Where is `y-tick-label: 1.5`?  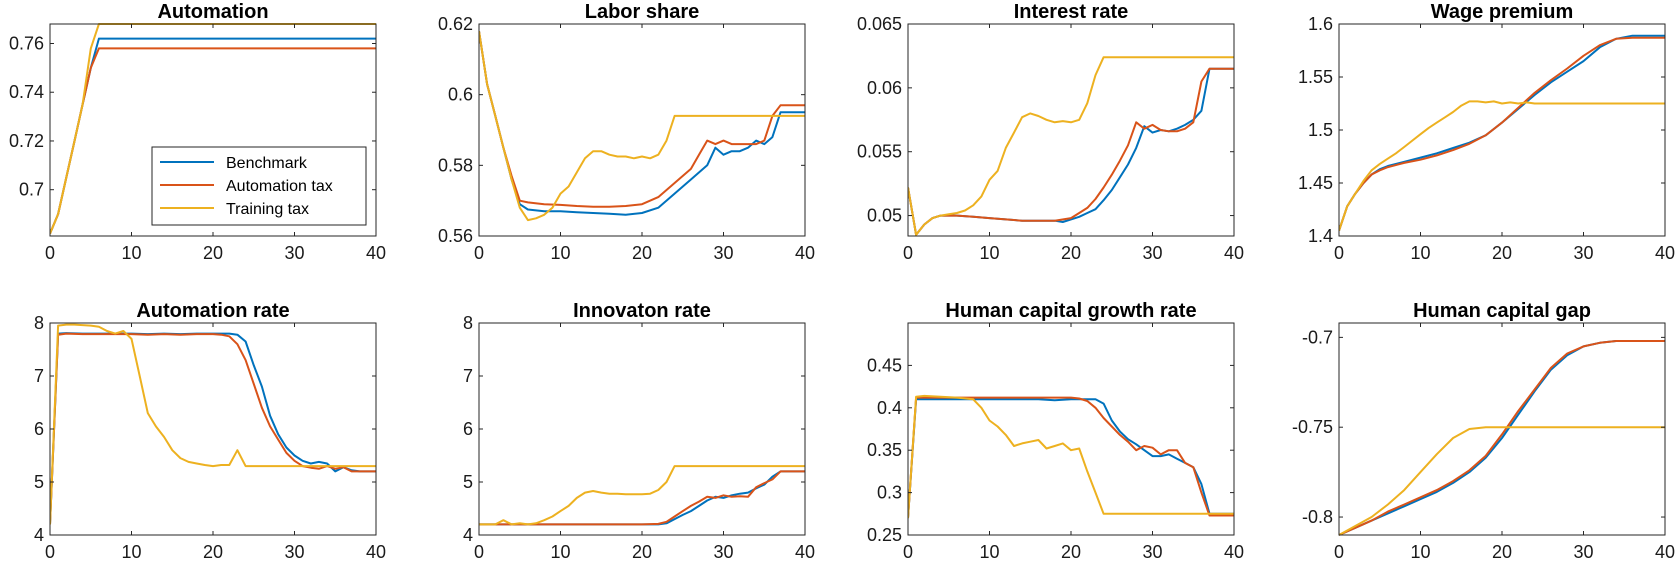
y-tick-label: 1.5 is located at coordinates (1320, 130).